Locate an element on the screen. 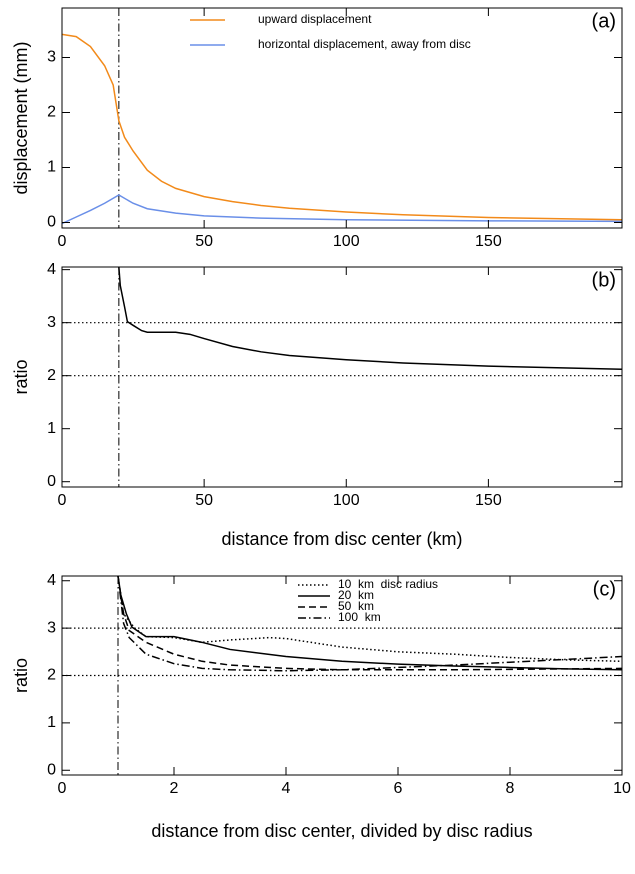 Image resolution: width=635 pixels, height=874 pixels. x-axis-label: distance from disc center (km) is located at coordinates (341, 539).